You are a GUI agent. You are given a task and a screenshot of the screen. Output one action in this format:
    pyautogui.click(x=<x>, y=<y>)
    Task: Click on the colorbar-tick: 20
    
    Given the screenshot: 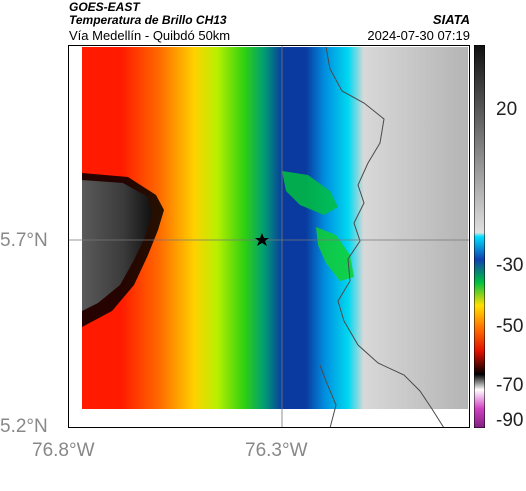 What is the action you would take?
    pyautogui.click(x=507, y=109)
    